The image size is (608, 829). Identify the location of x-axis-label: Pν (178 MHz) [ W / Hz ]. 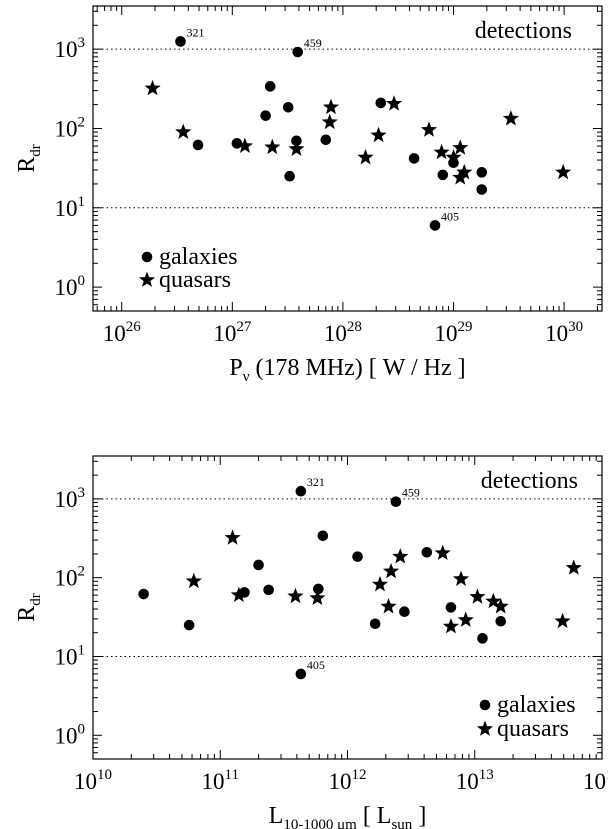
(347, 370).